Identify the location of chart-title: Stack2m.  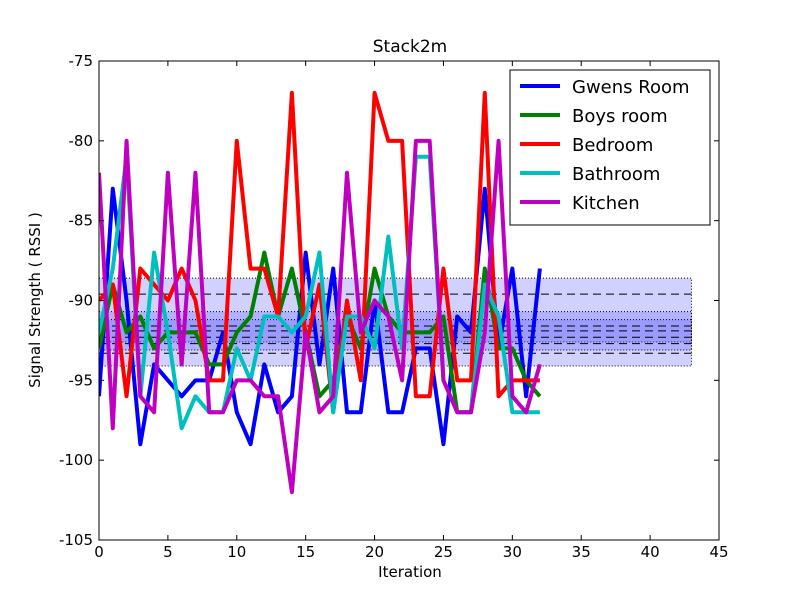
(410, 47).